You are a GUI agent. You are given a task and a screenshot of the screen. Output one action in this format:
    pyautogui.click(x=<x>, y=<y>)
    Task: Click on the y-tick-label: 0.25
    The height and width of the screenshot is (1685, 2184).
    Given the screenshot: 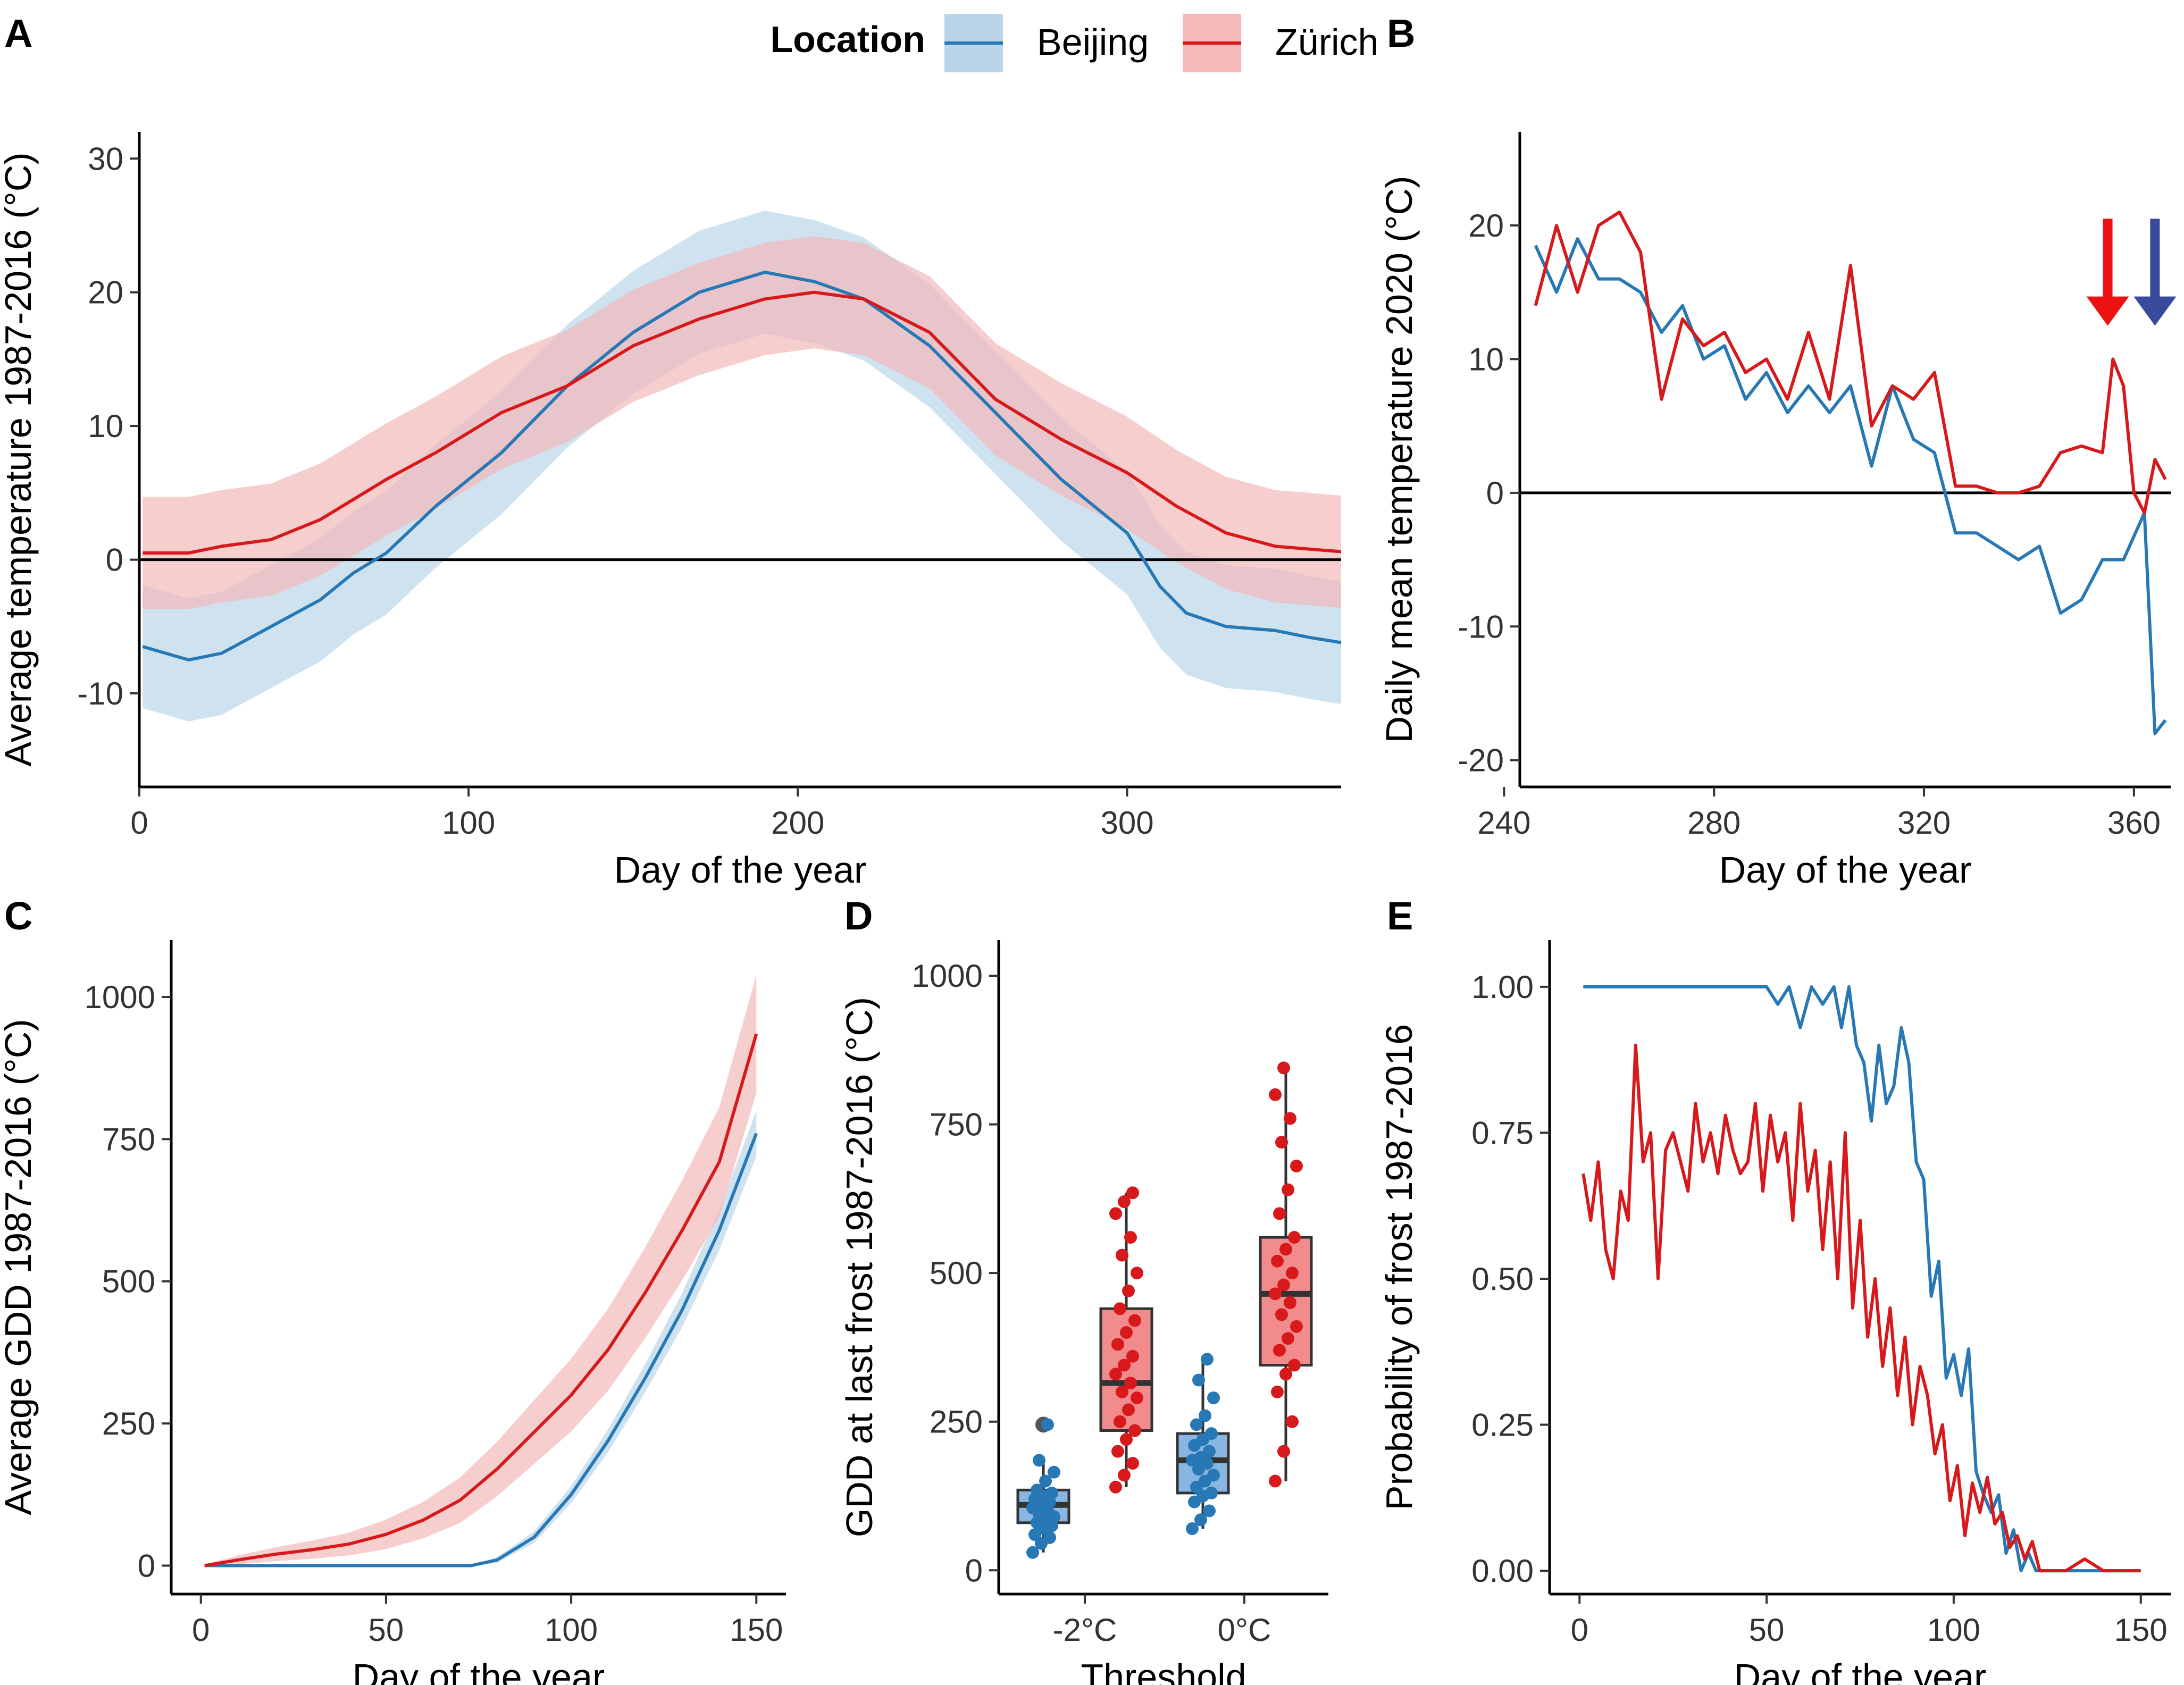 What is the action you would take?
    pyautogui.click(x=1502, y=1425)
    